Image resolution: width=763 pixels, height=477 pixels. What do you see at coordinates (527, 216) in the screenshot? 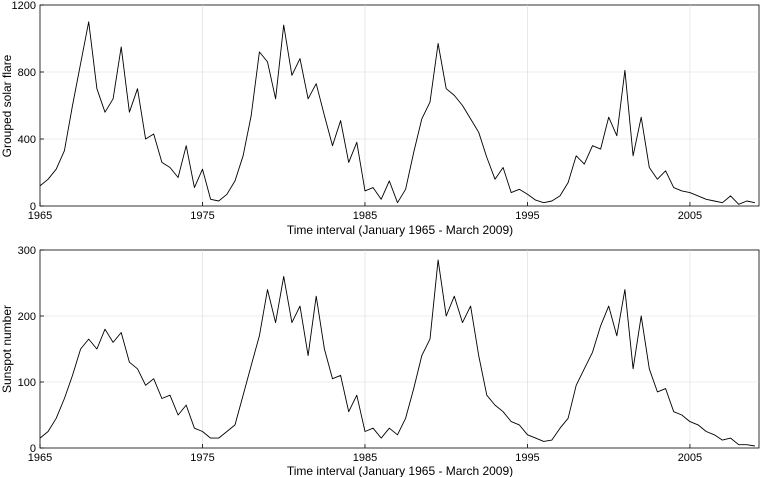
I see `solar-flare-x-tick-label: 1995` at bounding box center [527, 216].